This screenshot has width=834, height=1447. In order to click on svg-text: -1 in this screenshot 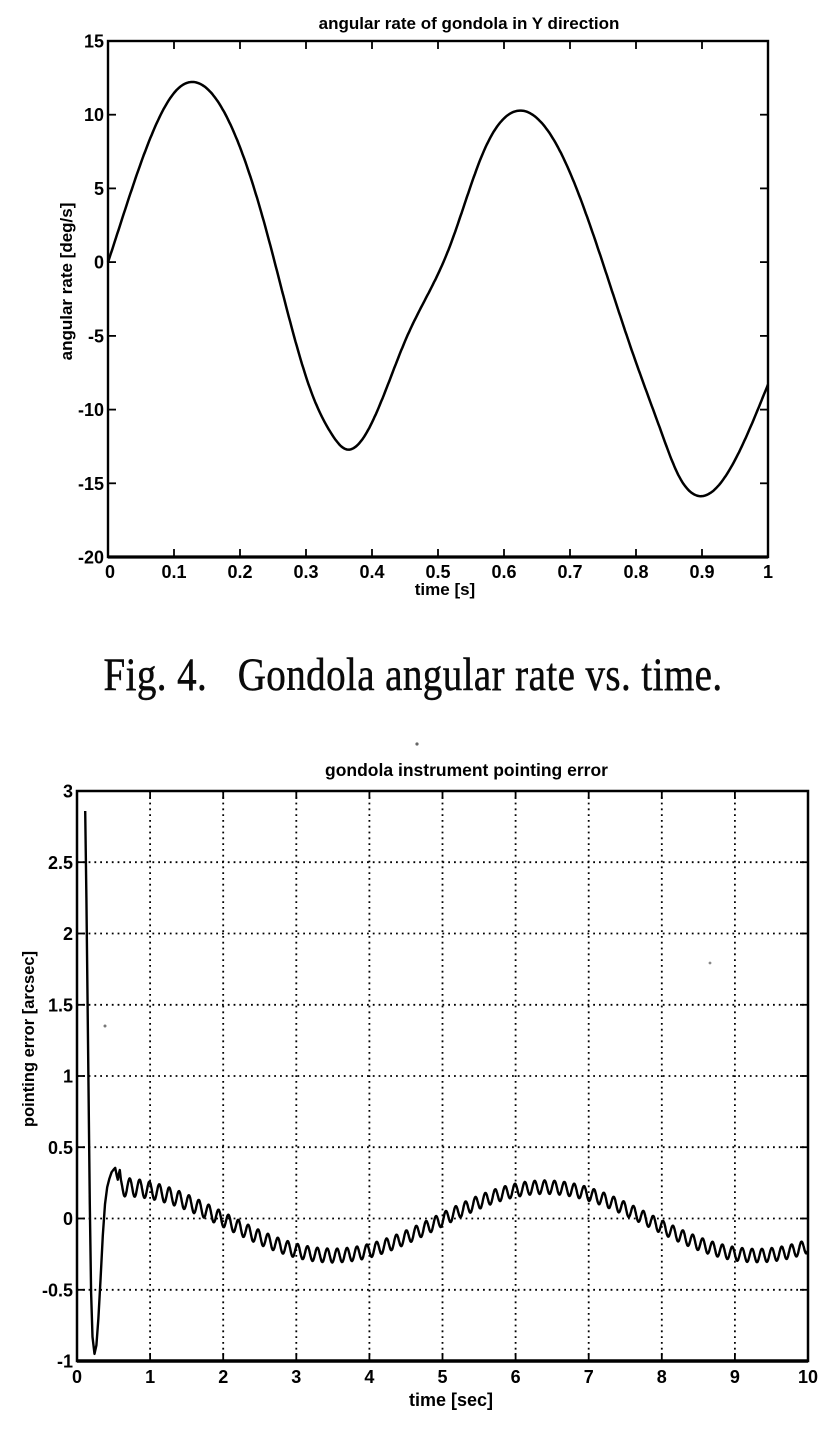, I will do `click(65, 1362)`.